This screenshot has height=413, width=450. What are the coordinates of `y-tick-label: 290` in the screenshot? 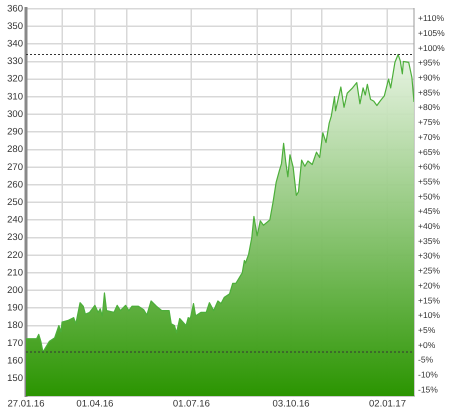 It's located at (15, 132).